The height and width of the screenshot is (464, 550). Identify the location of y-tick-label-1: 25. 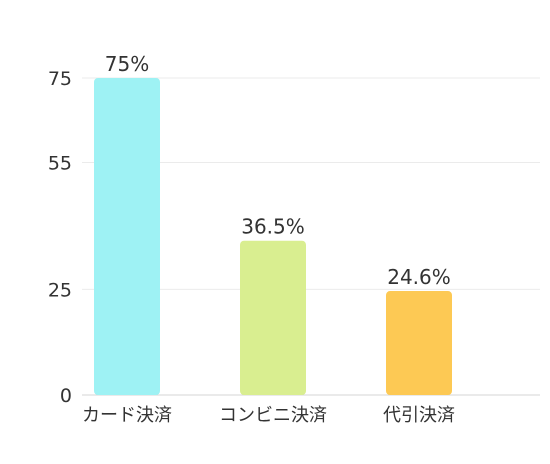
(60, 290).